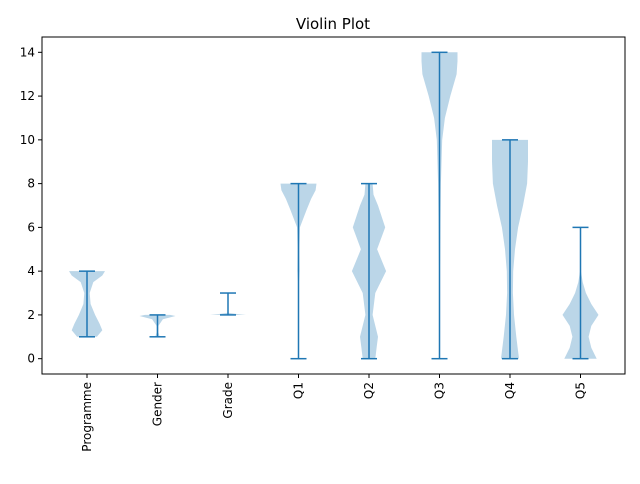 This screenshot has width=640, height=484. I want to click on y-tick-label: 2, so click(31, 315).